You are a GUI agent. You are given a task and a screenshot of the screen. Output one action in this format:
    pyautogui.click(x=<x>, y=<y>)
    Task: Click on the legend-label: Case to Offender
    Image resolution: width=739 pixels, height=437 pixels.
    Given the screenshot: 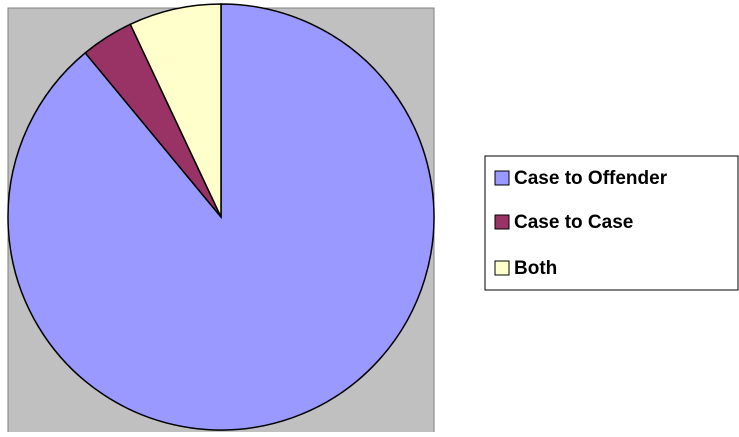 What is the action you would take?
    pyautogui.click(x=591, y=178)
    